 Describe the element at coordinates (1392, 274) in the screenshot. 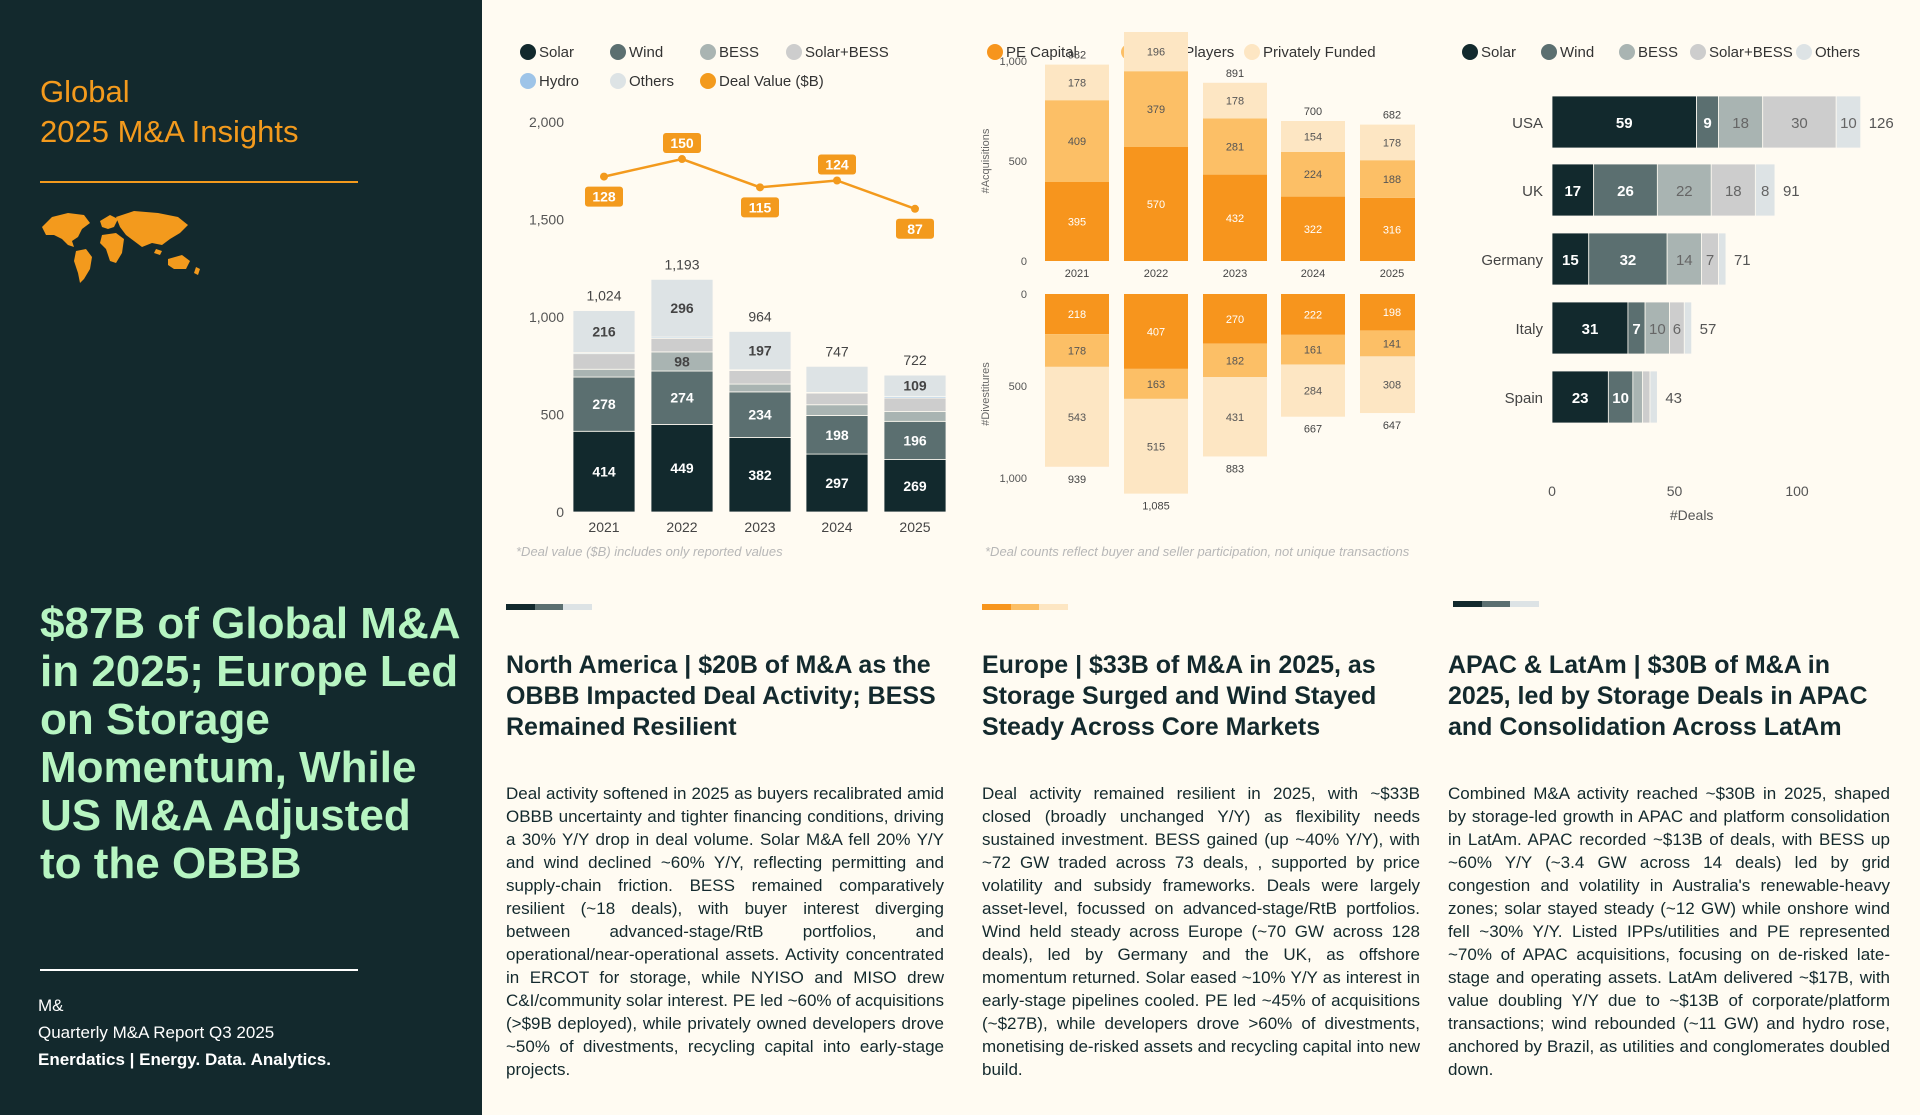

I see `x-tick-label: 2025` at that location.